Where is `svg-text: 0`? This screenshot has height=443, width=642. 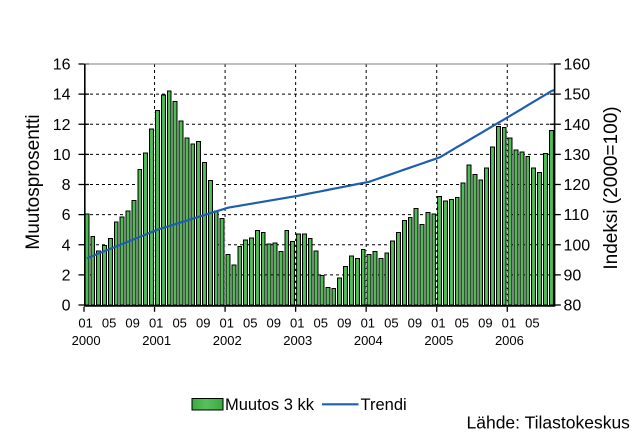 svg-text: 0 is located at coordinates (66, 306).